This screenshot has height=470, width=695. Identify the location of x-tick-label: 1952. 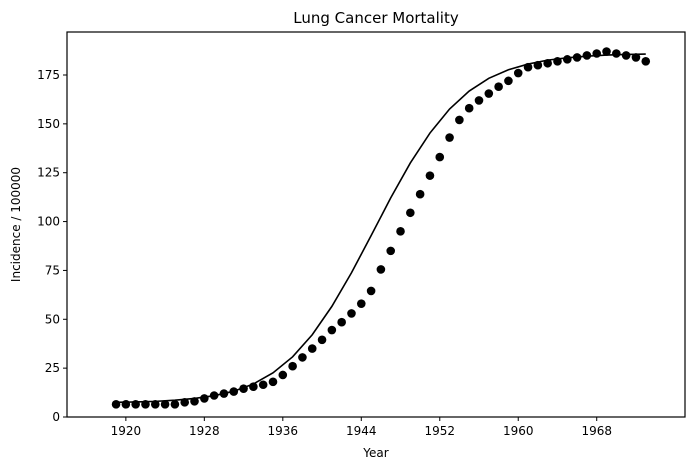
(439, 431).